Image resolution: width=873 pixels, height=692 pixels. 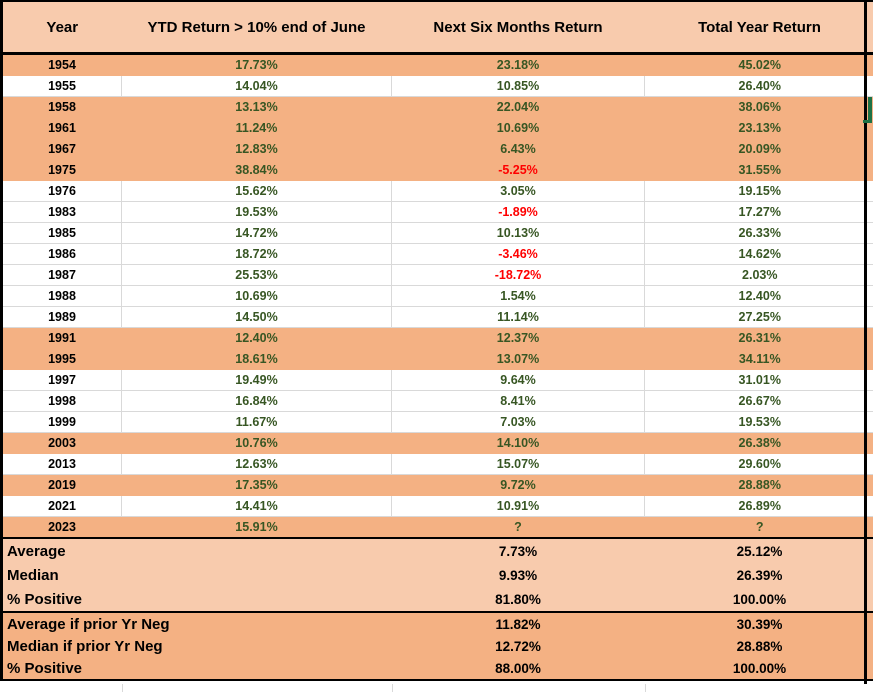 I want to click on ytd-cell: 25.53%, so click(x=256, y=275).